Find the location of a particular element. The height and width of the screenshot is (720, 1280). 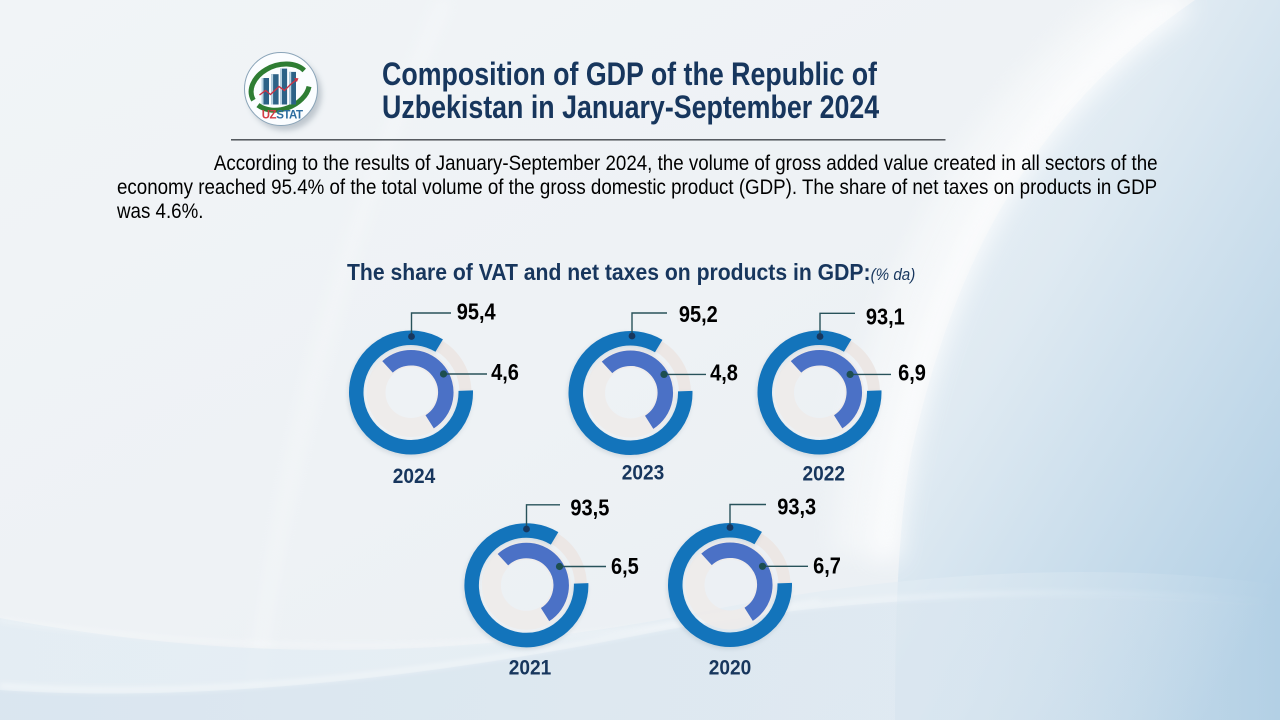

svg-text: 6,5 is located at coordinates (625, 566).